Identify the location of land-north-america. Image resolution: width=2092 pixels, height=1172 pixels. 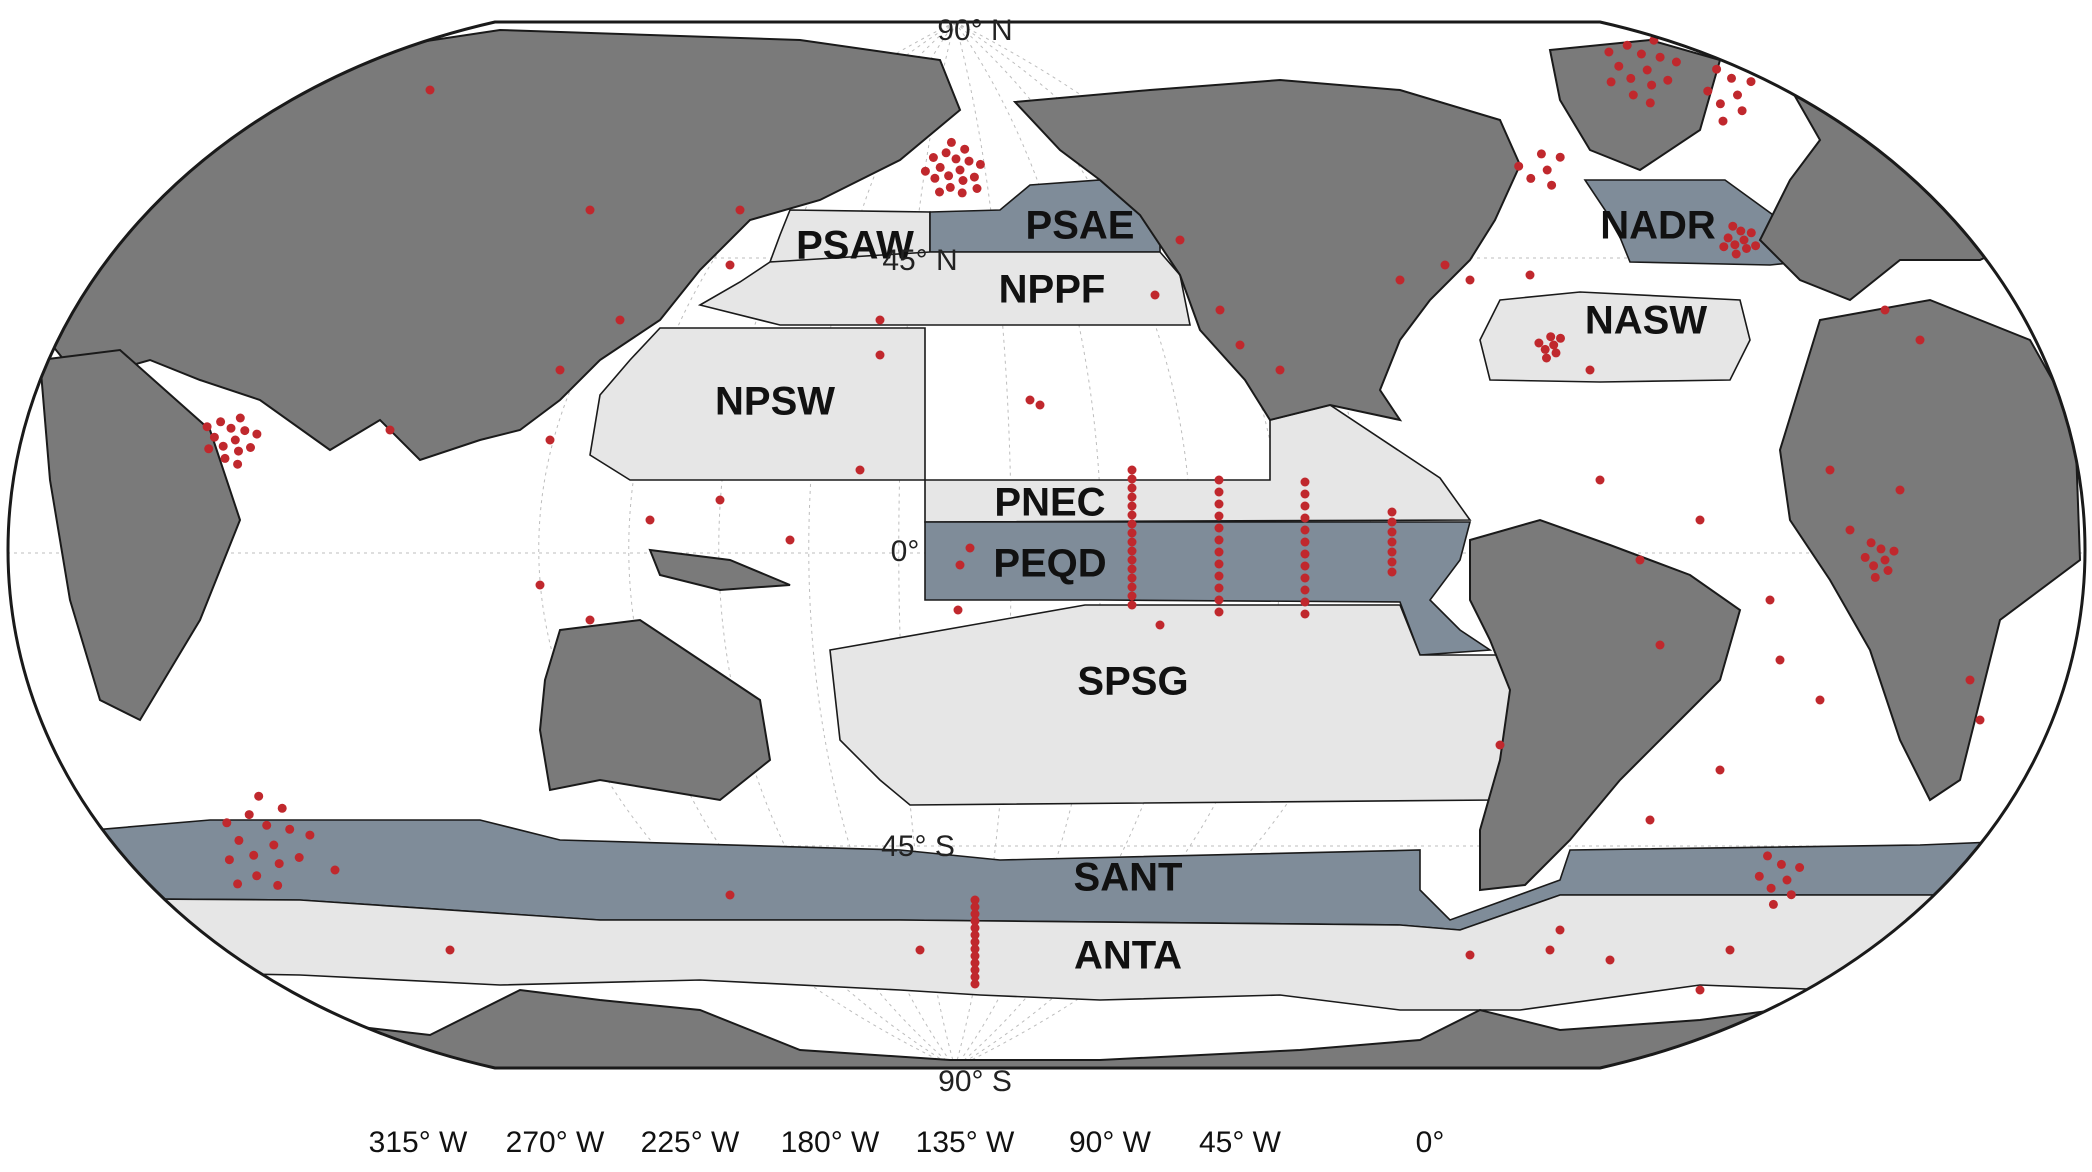
(1267, 250).